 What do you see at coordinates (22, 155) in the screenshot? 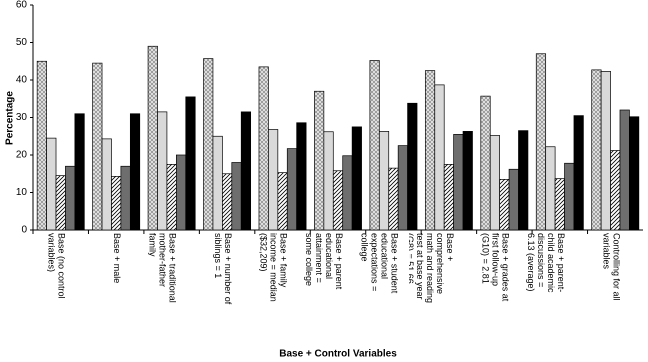
I see `y-tick-label: 20` at bounding box center [22, 155].